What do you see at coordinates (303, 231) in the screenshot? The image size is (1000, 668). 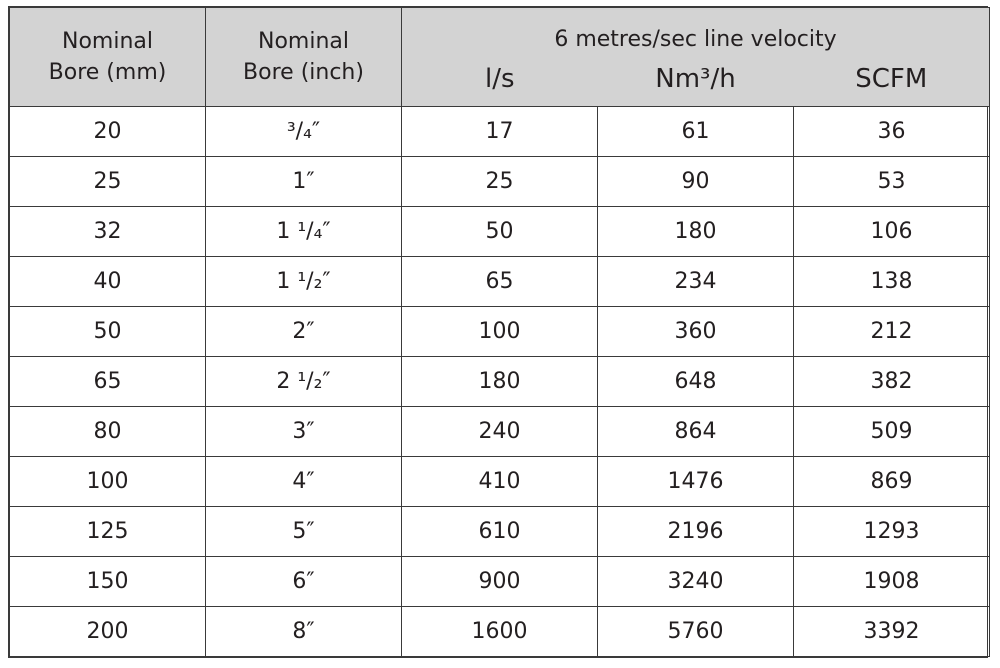 I see `cell-bore-inch: 1 ¹/₄″` at bounding box center [303, 231].